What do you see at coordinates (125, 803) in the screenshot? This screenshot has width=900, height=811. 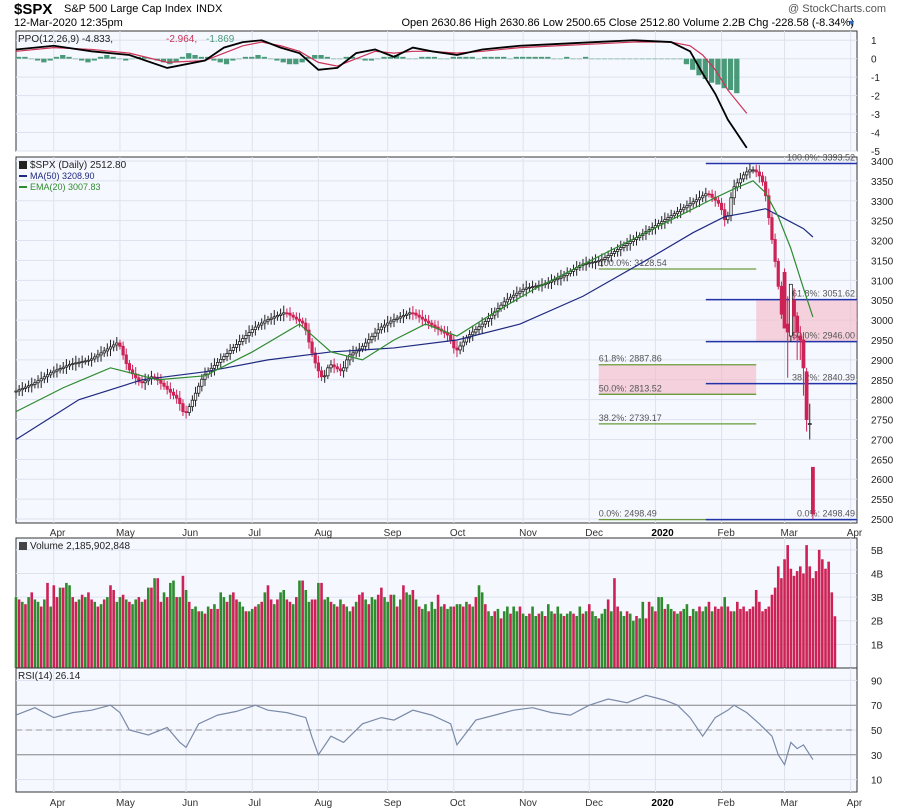 I see `x-axis-label-bottom: May` at bounding box center [125, 803].